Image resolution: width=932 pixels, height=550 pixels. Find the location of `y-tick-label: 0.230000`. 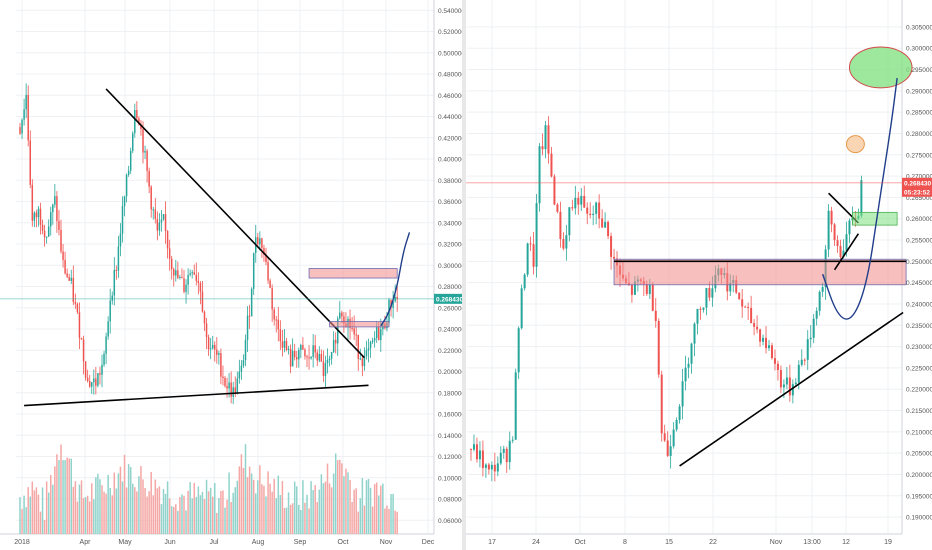

y-tick-label: 0.230000 is located at coordinates (919, 347).